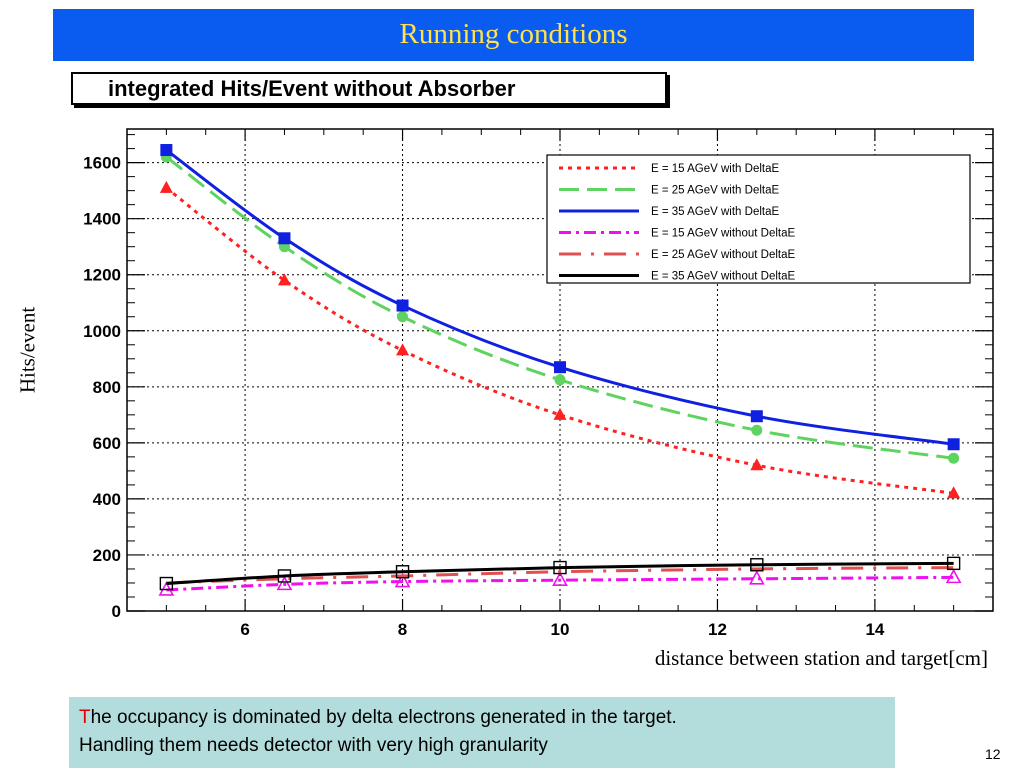 This screenshot has width=1024, height=768. What do you see at coordinates (717, 629) in the screenshot?
I see `x-tick-label: 12` at bounding box center [717, 629].